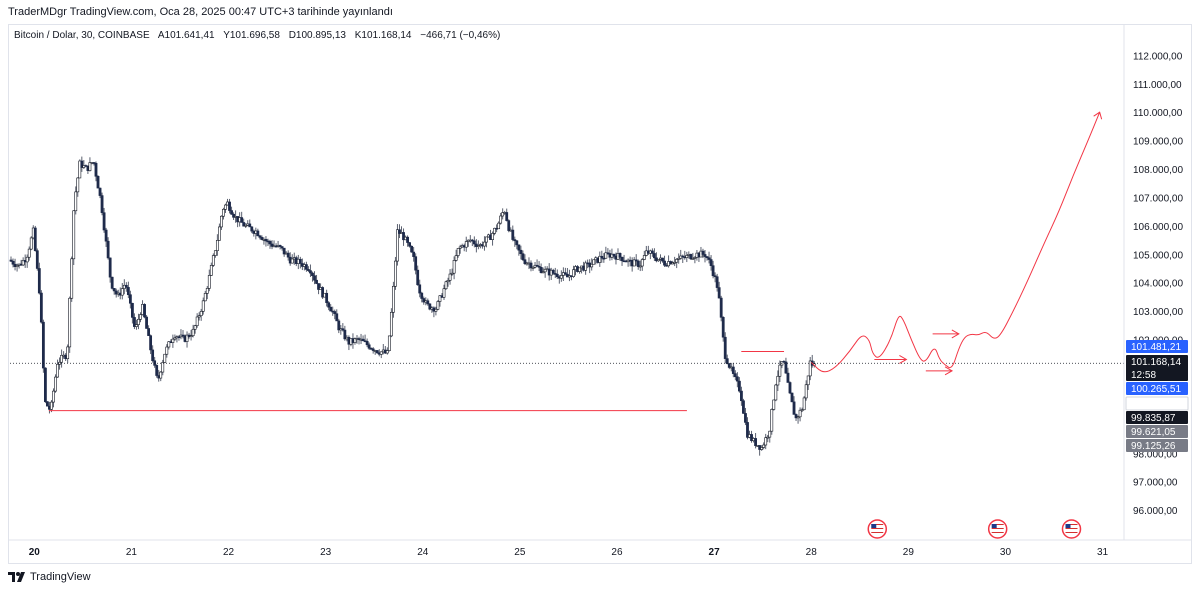 This screenshot has height=593, width=1200. What do you see at coordinates (317, 35) in the screenshot?
I see `ohlc-low: D100.895,13` at bounding box center [317, 35].